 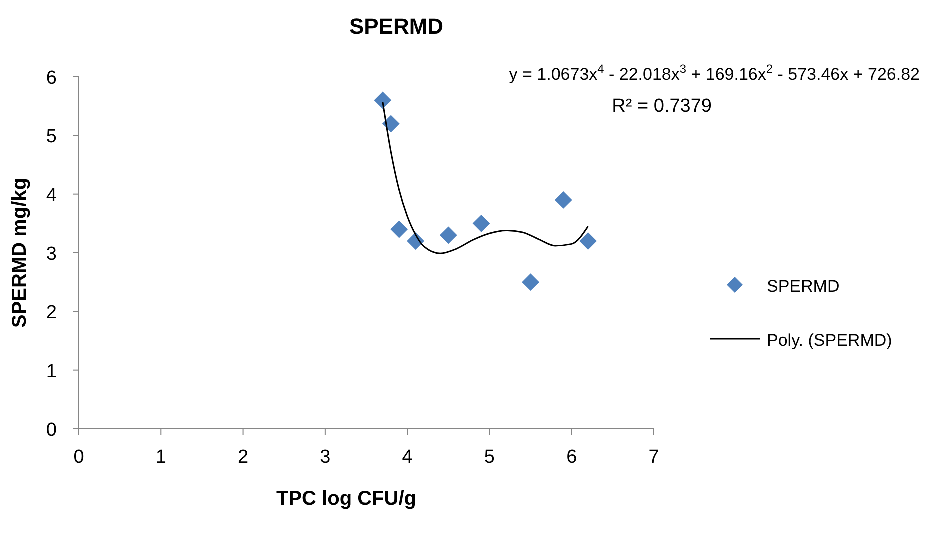 I want to click on x-tick-label: 7, so click(x=654, y=457).